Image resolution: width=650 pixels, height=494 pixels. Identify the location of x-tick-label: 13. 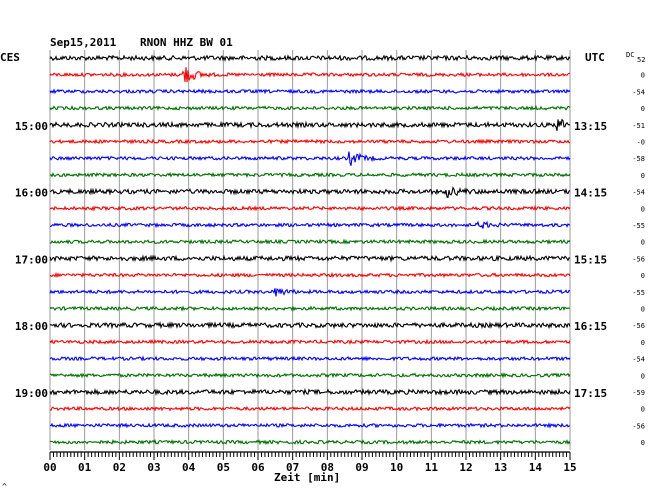
(500, 467).